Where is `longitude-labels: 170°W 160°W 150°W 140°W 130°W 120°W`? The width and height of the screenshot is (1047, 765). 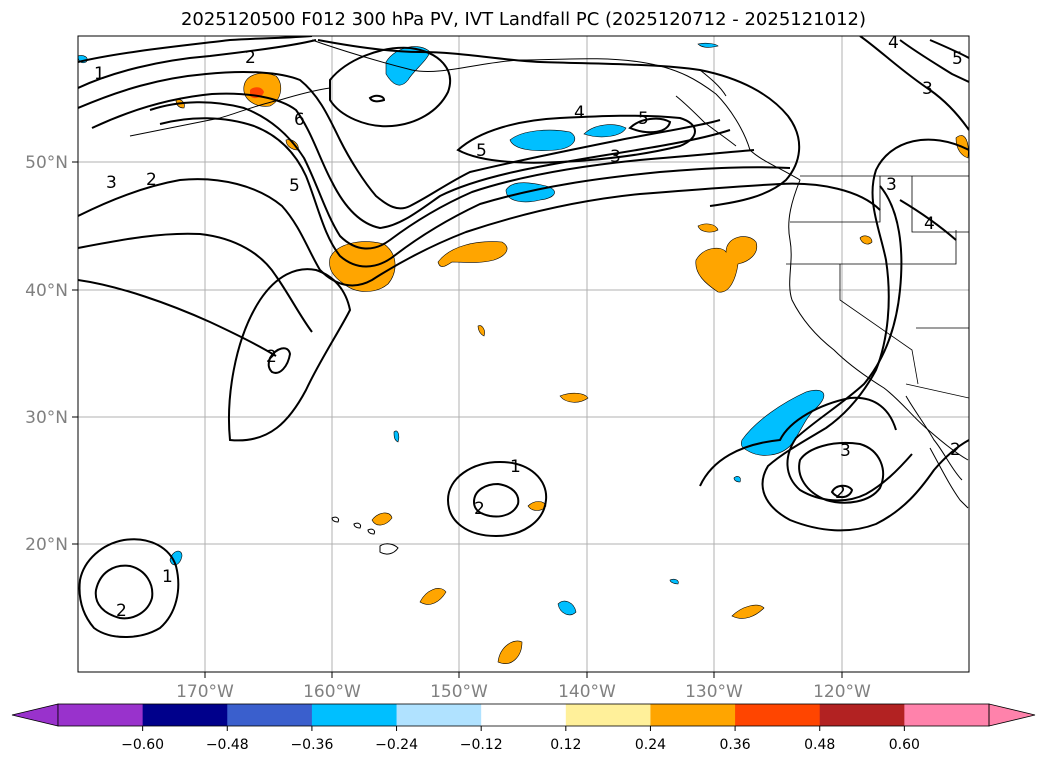 longitude-labels: 170°W 160°W 150°W 140°W 130°W 120°W is located at coordinates (523, 692).